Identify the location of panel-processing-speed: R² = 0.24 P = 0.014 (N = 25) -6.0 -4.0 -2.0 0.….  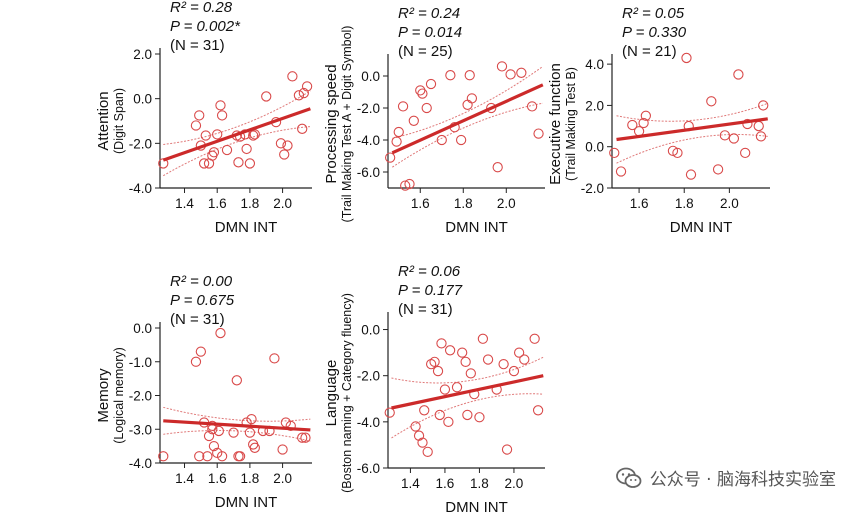
(434, 120).